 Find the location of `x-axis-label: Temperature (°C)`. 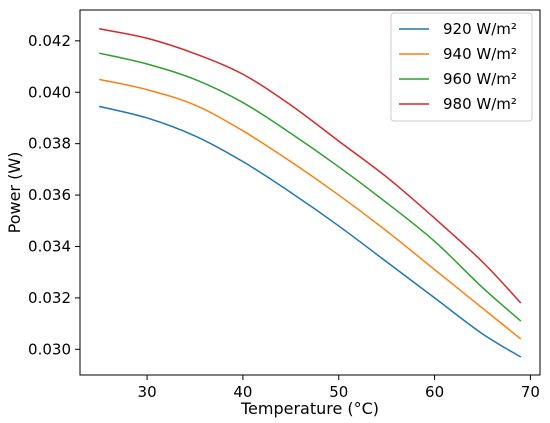

x-axis-label: Temperature (°C) is located at coordinates (309, 408).